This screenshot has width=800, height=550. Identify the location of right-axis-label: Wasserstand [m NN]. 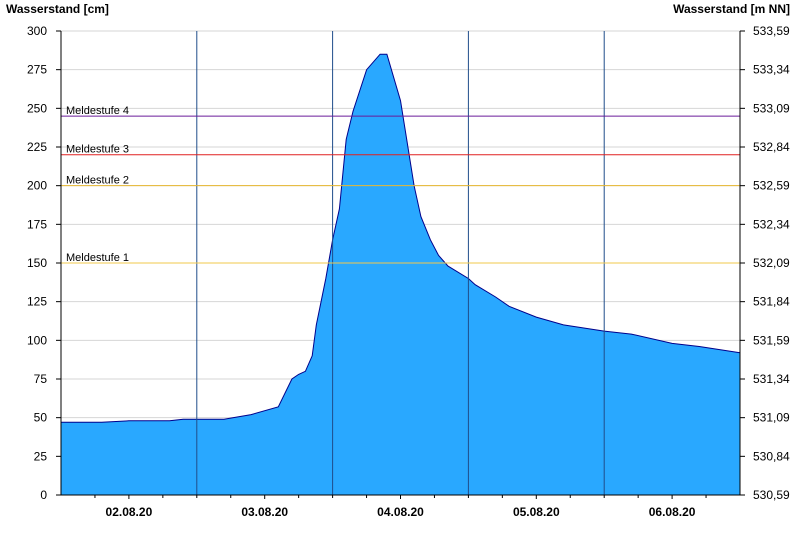
(731, 9).